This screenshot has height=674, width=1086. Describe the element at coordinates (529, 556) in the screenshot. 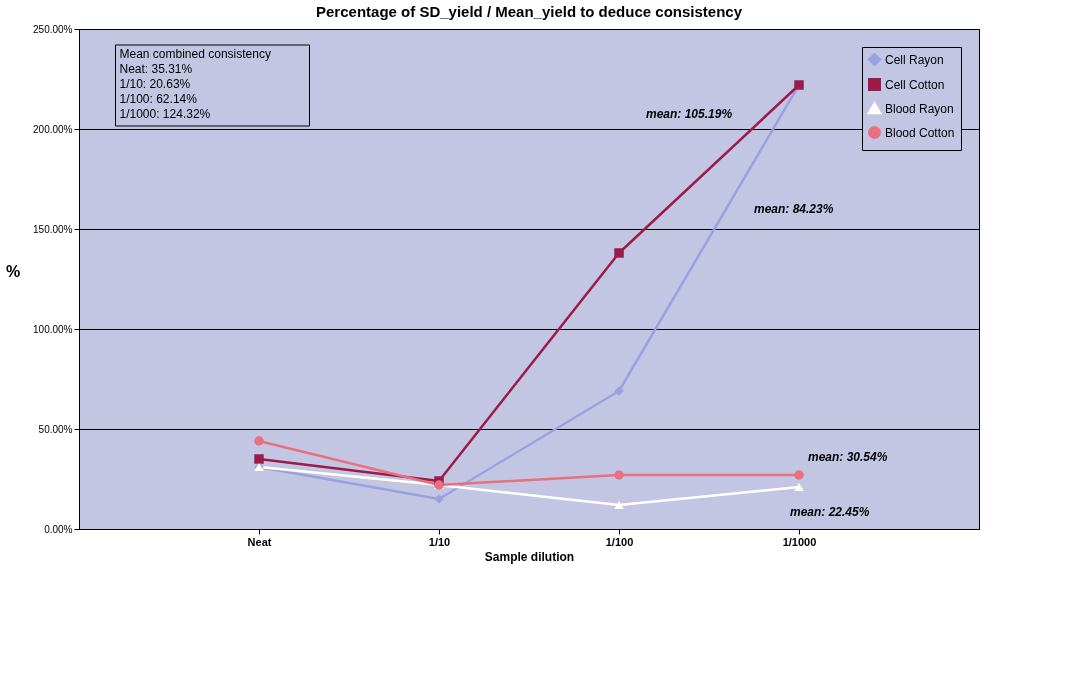

I see `x-axis-title: Sample dilution` at that location.